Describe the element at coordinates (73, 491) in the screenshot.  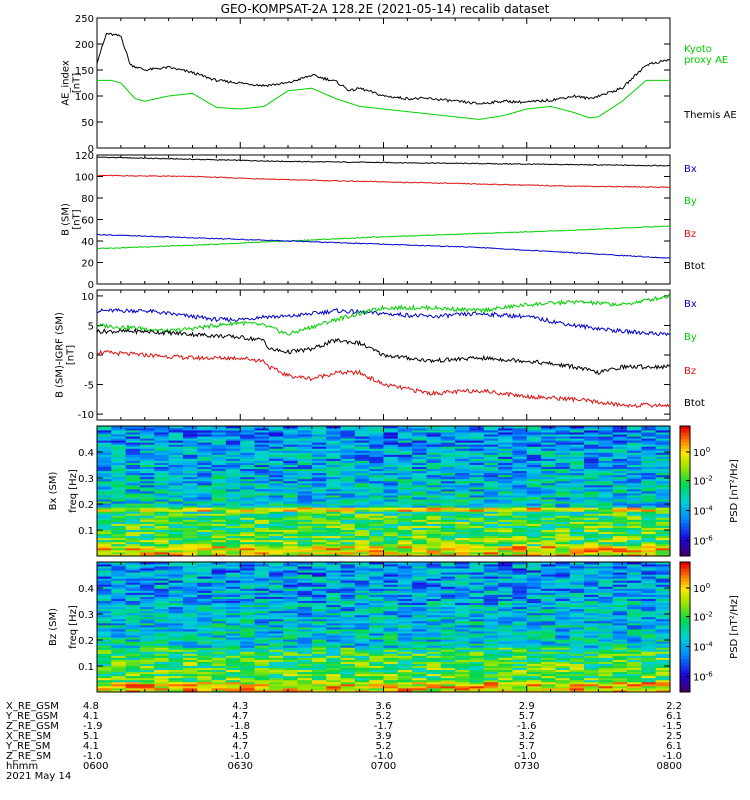
I see `panel-spec_bx-ylabel-freq-line: freq [Hz]` at that location.